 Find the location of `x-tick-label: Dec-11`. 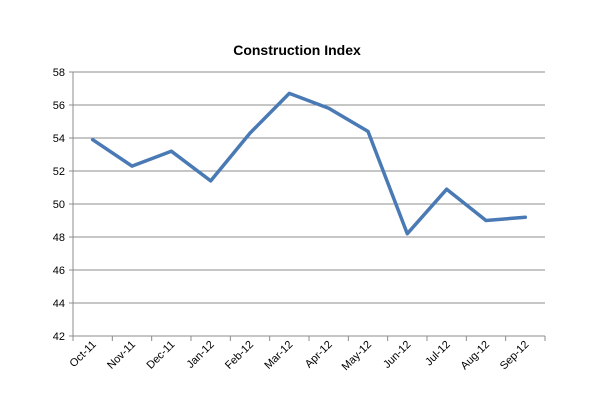

x-tick-label: Dec-11 is located at coordinates (160, 355).